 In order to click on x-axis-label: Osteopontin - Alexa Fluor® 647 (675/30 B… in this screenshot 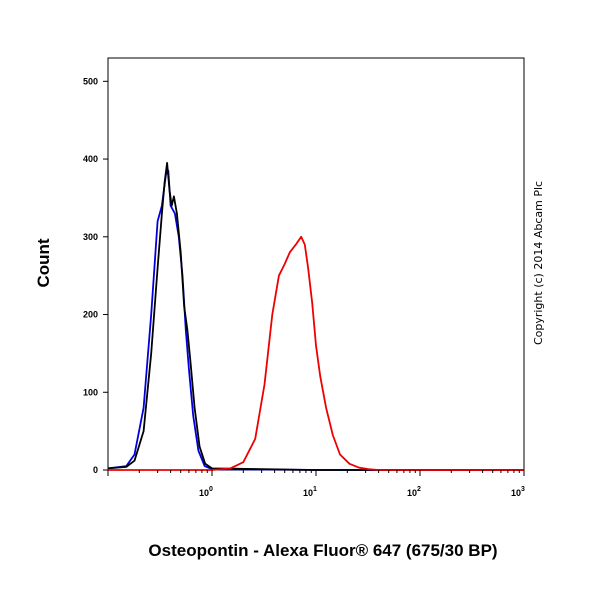, I will do `click(322, 550)`.